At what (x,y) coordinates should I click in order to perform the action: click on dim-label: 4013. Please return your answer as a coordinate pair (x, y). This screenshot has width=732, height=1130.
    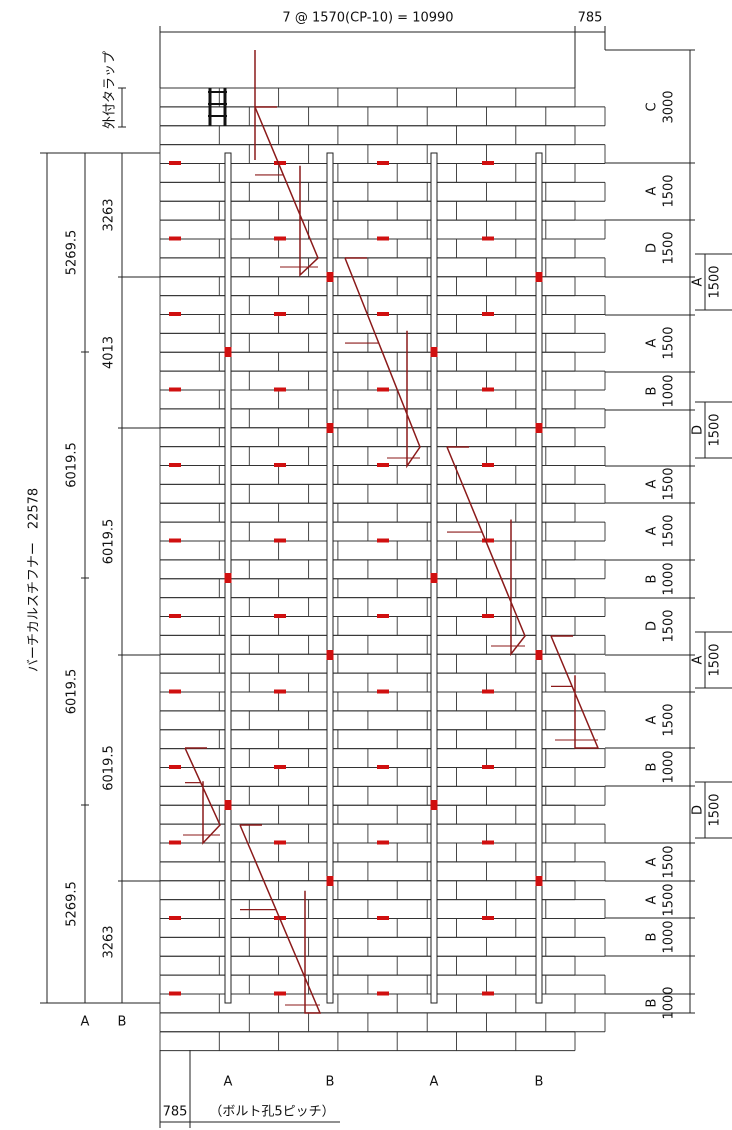
    Looking at the image, I should click on (109, 352).